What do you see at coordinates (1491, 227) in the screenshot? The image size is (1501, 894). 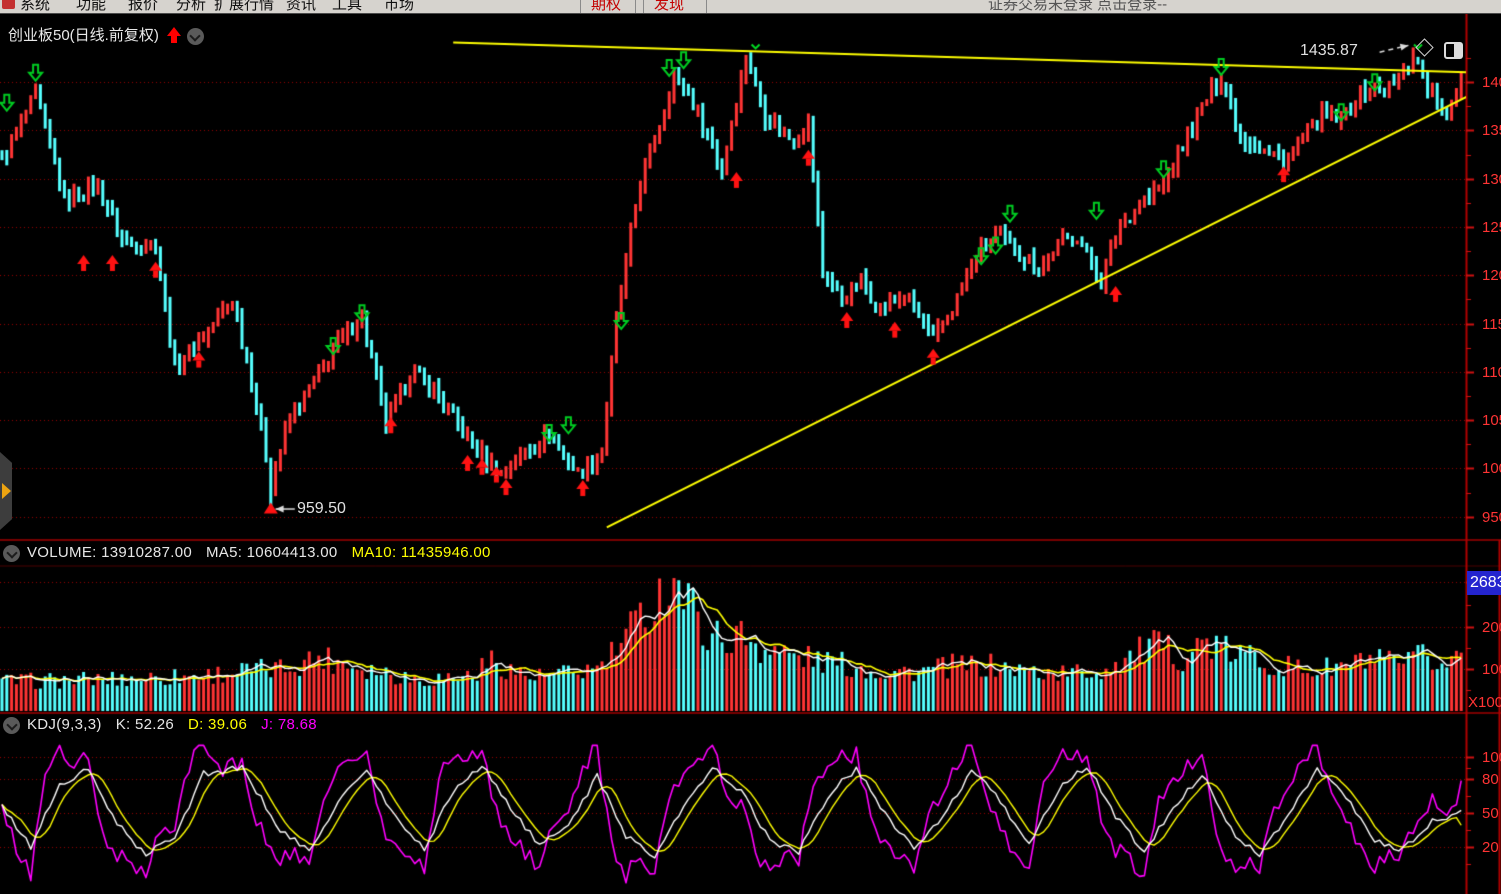 I see `axis-label: 1250` at bounding box center [1491, 227].